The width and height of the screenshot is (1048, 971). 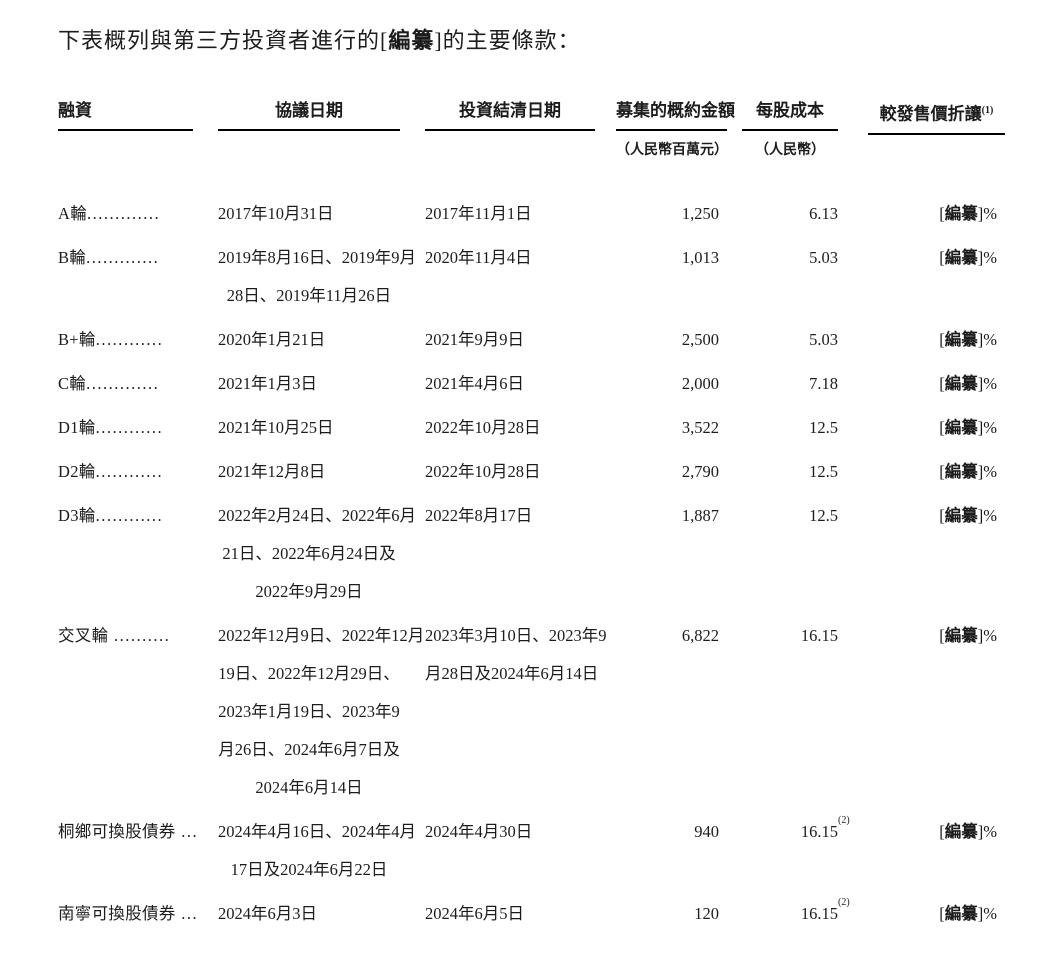 I want to click on financing-round-name: B+輪, so click(x=77, y=339).